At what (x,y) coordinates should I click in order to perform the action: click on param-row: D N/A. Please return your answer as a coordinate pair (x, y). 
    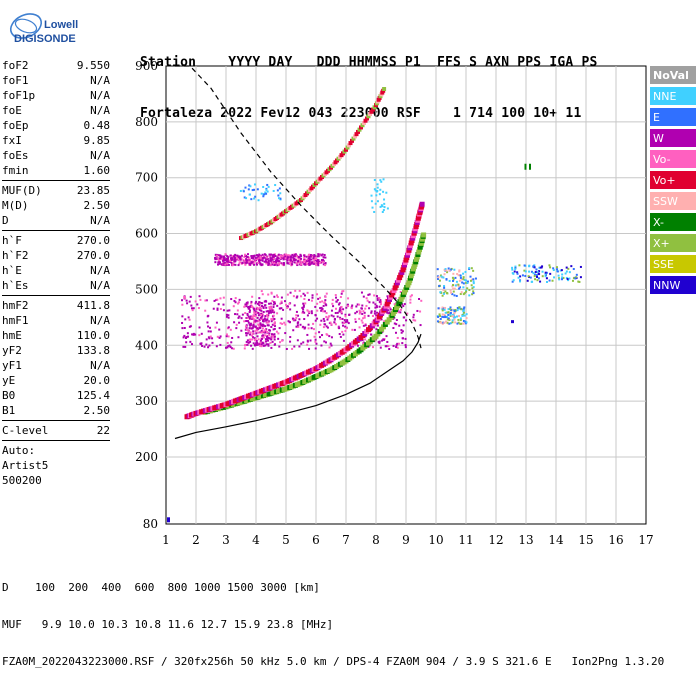
    Looking at the image, I should click on (56, 220).